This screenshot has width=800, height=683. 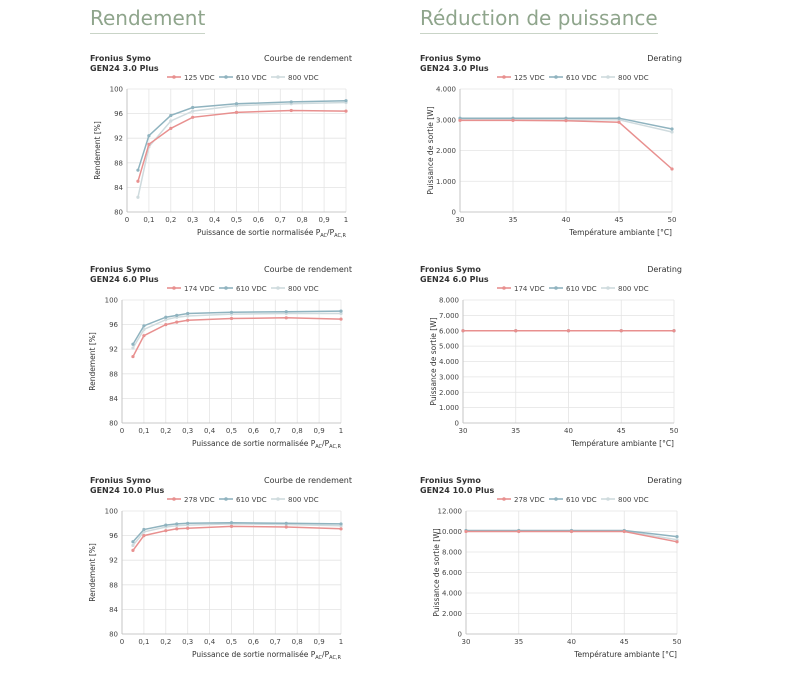 What do you see at coordinates (571, 642) in the screenshot?
I see `x-tick-label: 40` at bounding box center [571, 642].